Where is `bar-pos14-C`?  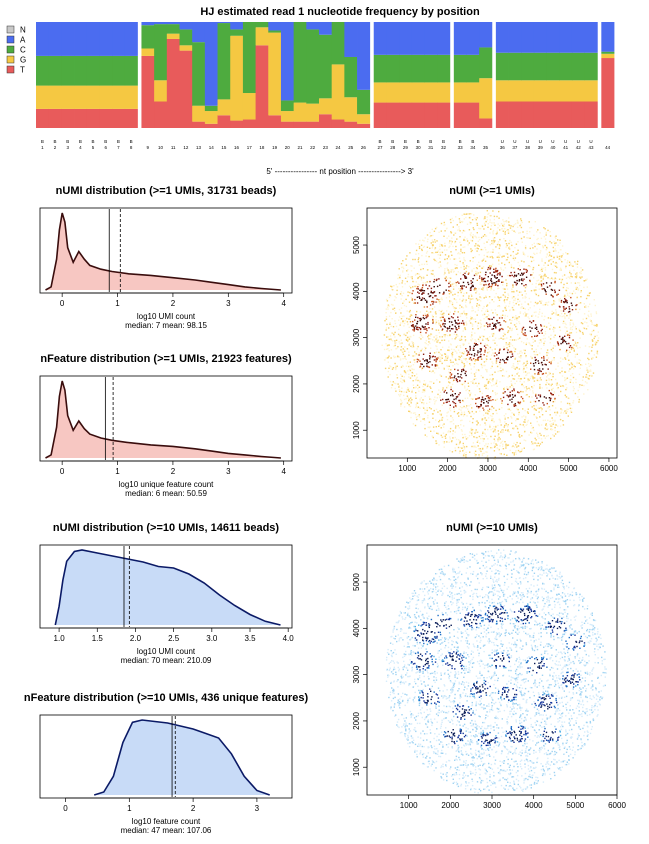
bar-pos14-C is located at coordinates (211, 108).